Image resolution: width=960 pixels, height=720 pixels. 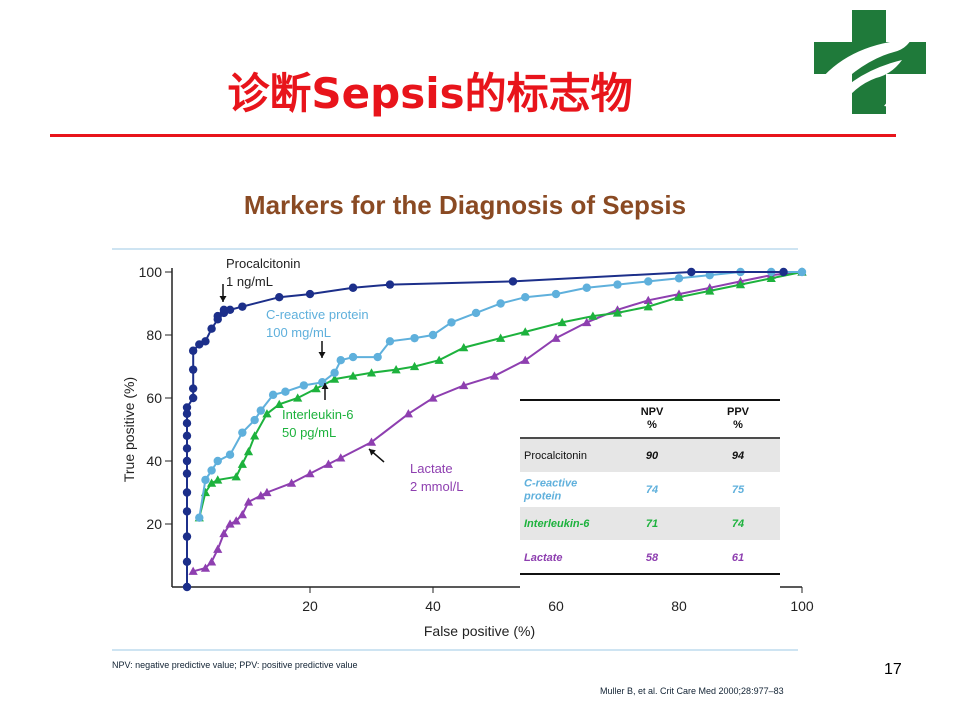 What do you see at coordinates (309, 432) in the screenshot?
I see `annotation-interleukin-6-line2: 50 pg/mL` at bounding box center [309, 432].